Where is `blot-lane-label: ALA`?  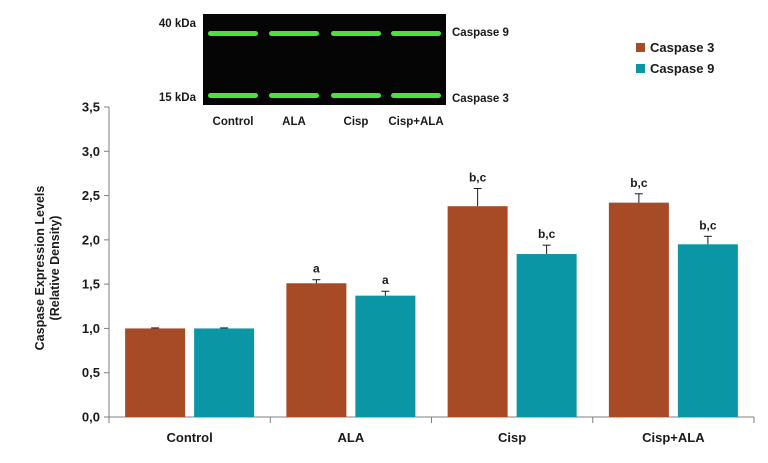
blot-lane-label: ALA is located at coordinates (294, 122).